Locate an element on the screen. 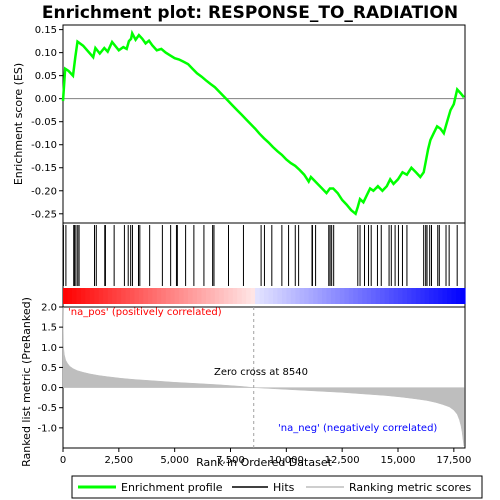 The width and height of the screenshot is (500, 500). rank-colorbar is located at coordinates (264, 296).